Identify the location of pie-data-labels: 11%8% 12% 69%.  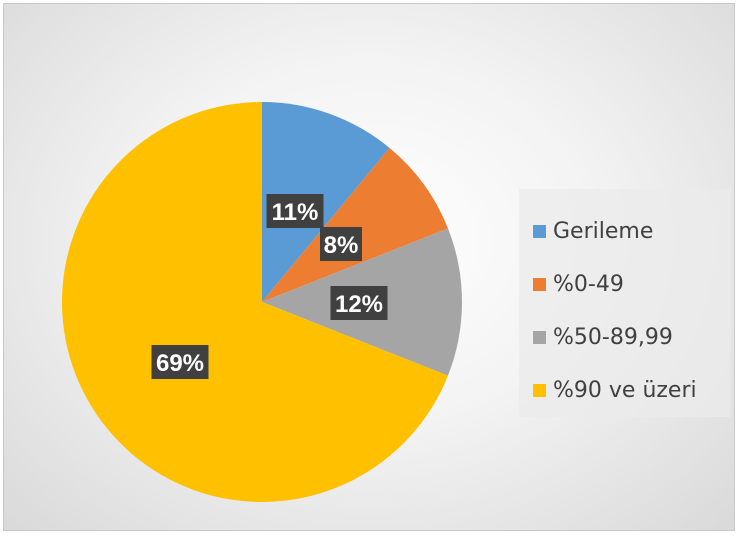
(269, 286).